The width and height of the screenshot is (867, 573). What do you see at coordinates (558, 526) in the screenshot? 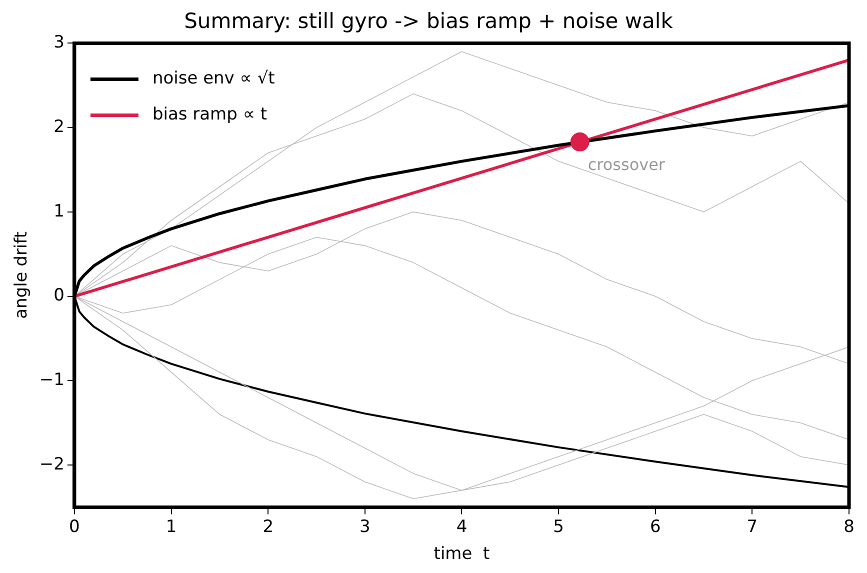
I see `x-tick-label: 5` at bounding box center [558, 526].